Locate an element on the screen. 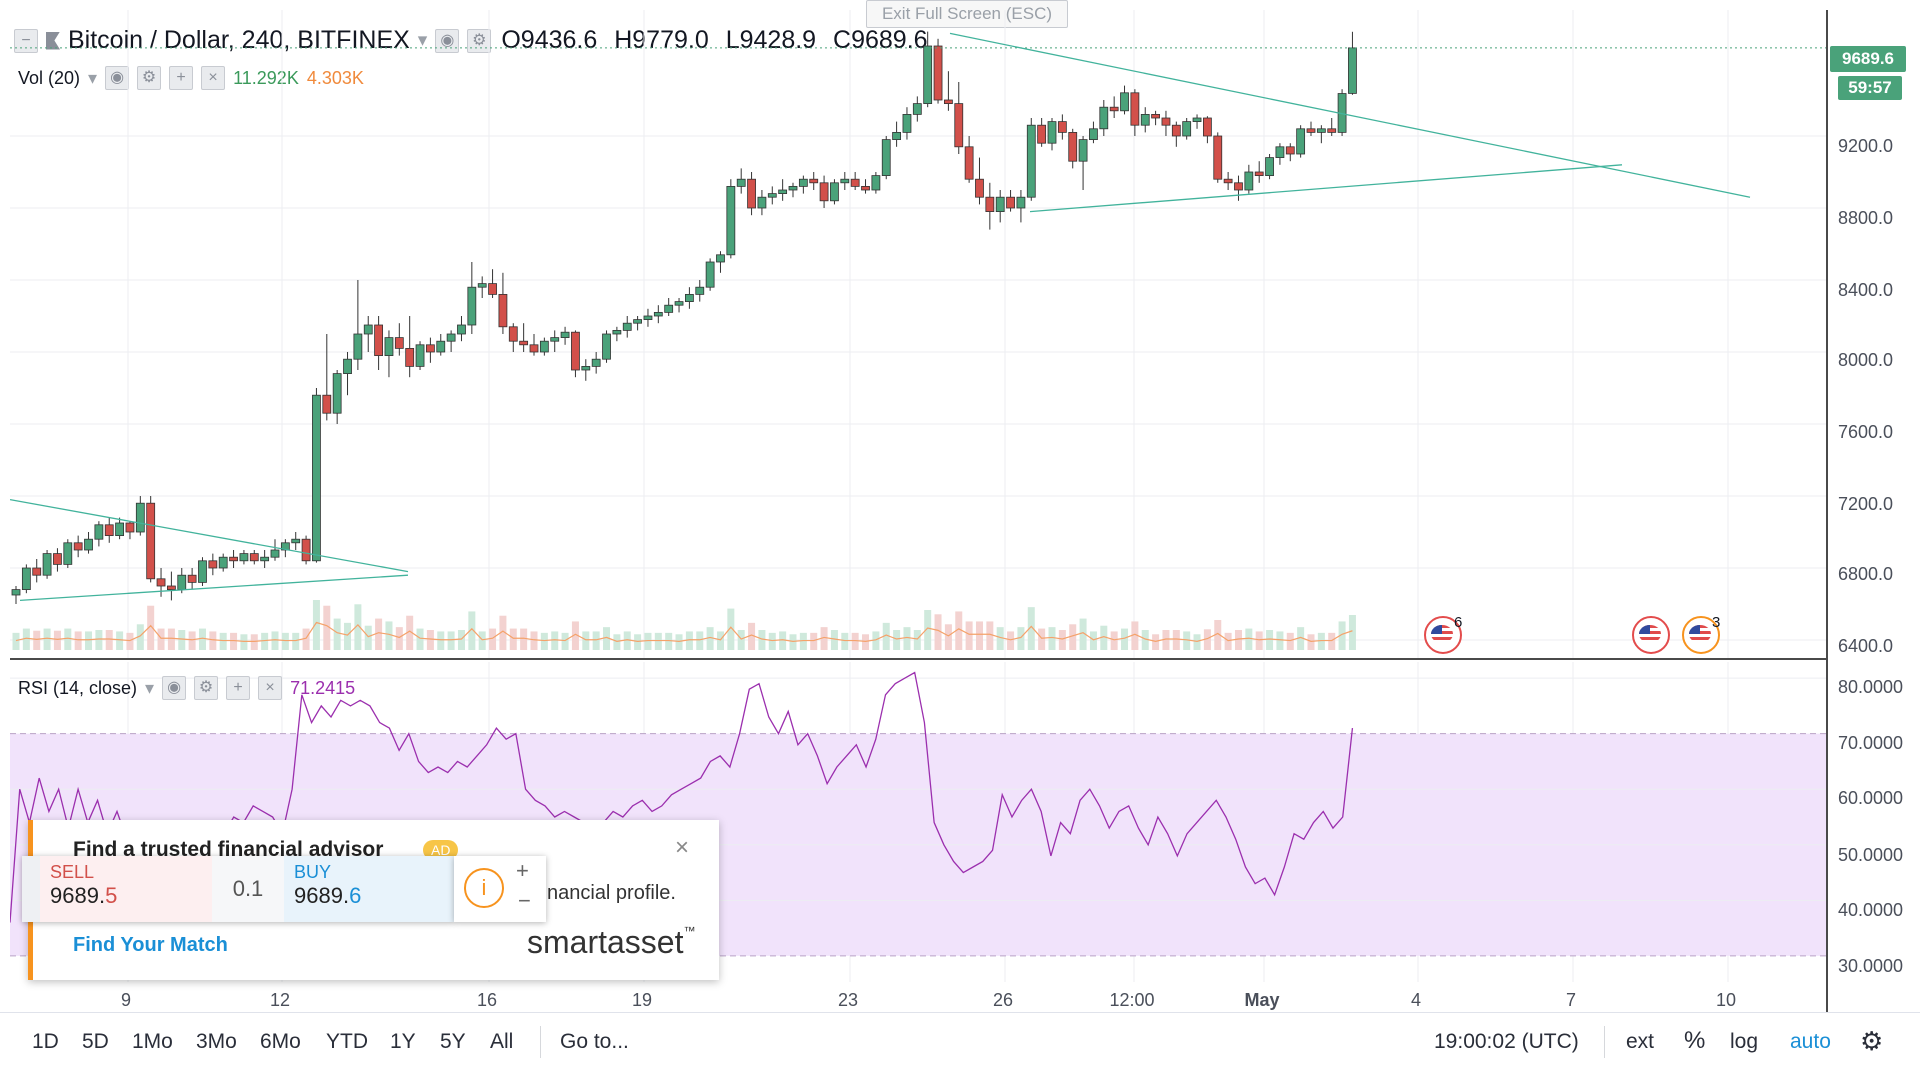  sell-button: SELL 9689.5 is located at coordinates (117, 889).